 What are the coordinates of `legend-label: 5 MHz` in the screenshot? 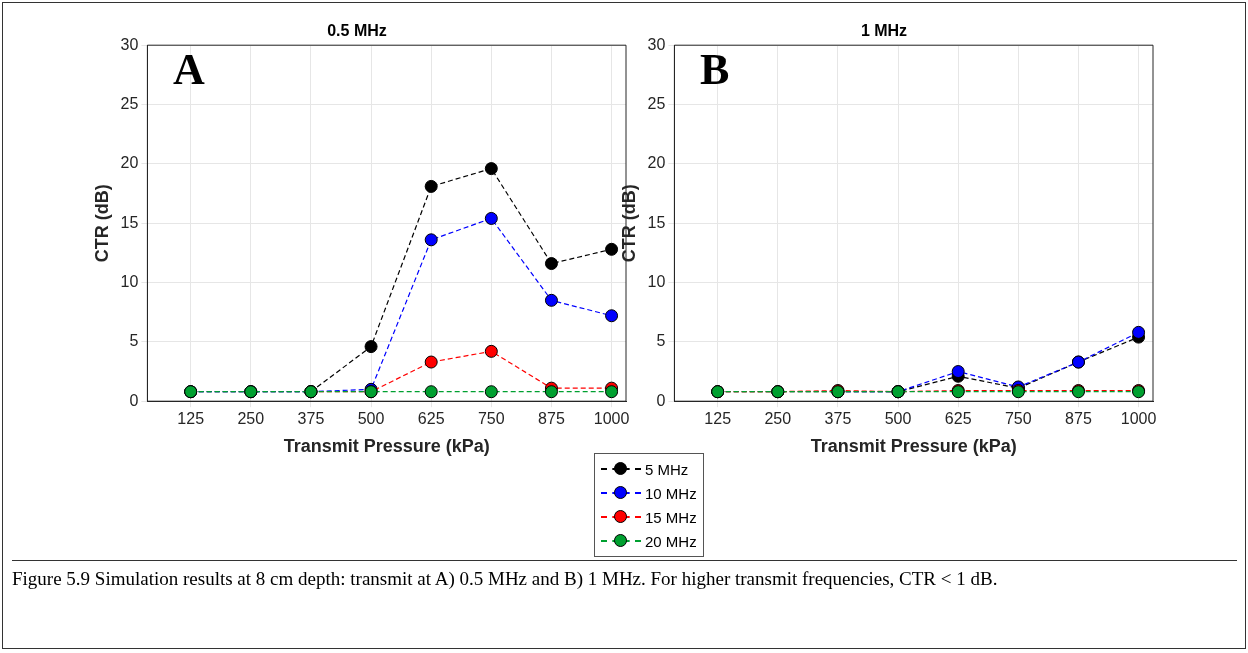 It's located at (667, 469).